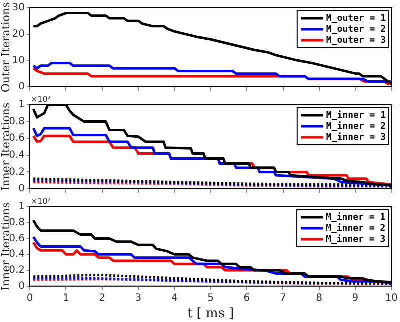 The width and height of the screenshot is (400, 322). I want to click on x-axis-title: t [ ms ], so click(210, 314).